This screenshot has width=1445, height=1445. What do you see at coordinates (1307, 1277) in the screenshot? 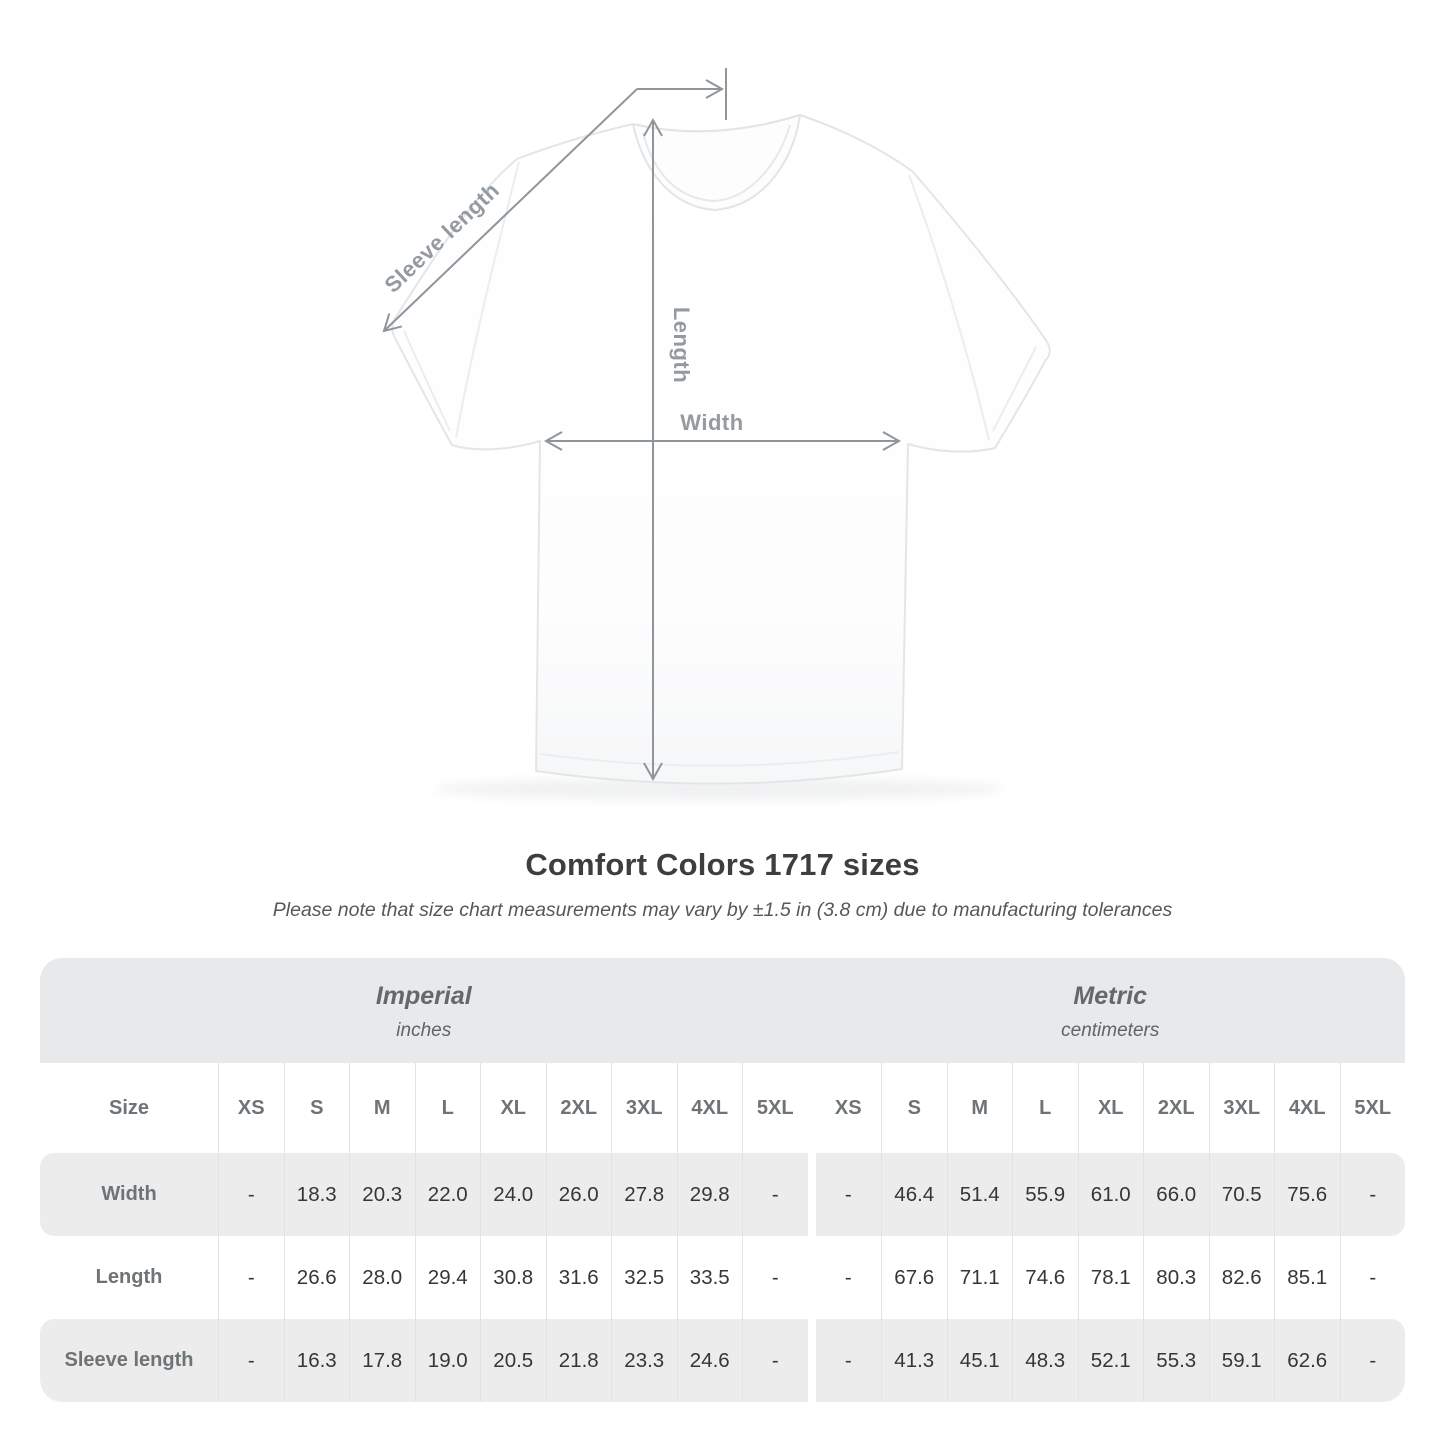
I see `value-metric-7: 85.1` at bounding box center [1307, 1277].